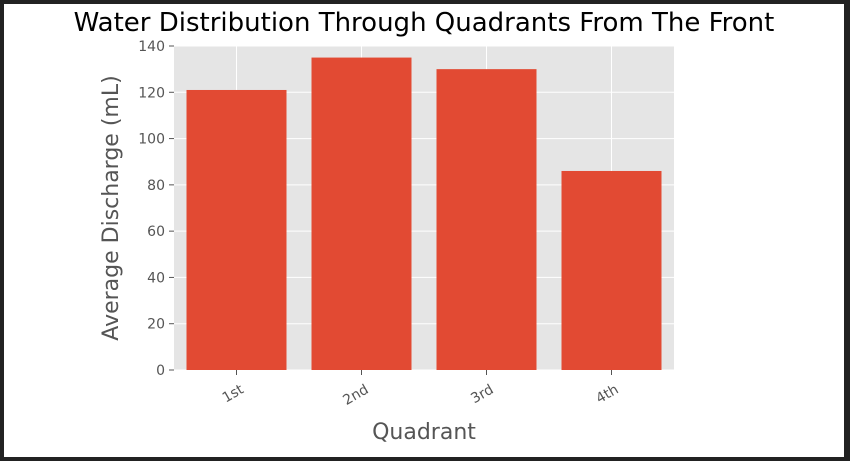 The height and width of the screenshot is (461, 850). What do you see at coordinates (151, 47) in the screenshot?
I see `y-tick-label: 140` at bounding box center [151, 47].